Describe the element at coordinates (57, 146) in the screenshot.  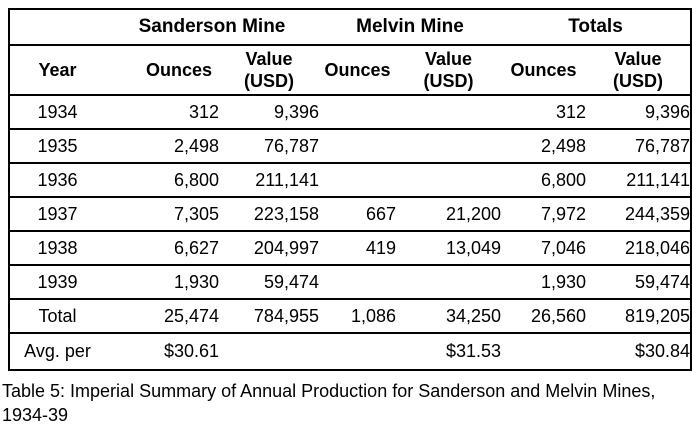
I see `year-cell: 1935` at that location.